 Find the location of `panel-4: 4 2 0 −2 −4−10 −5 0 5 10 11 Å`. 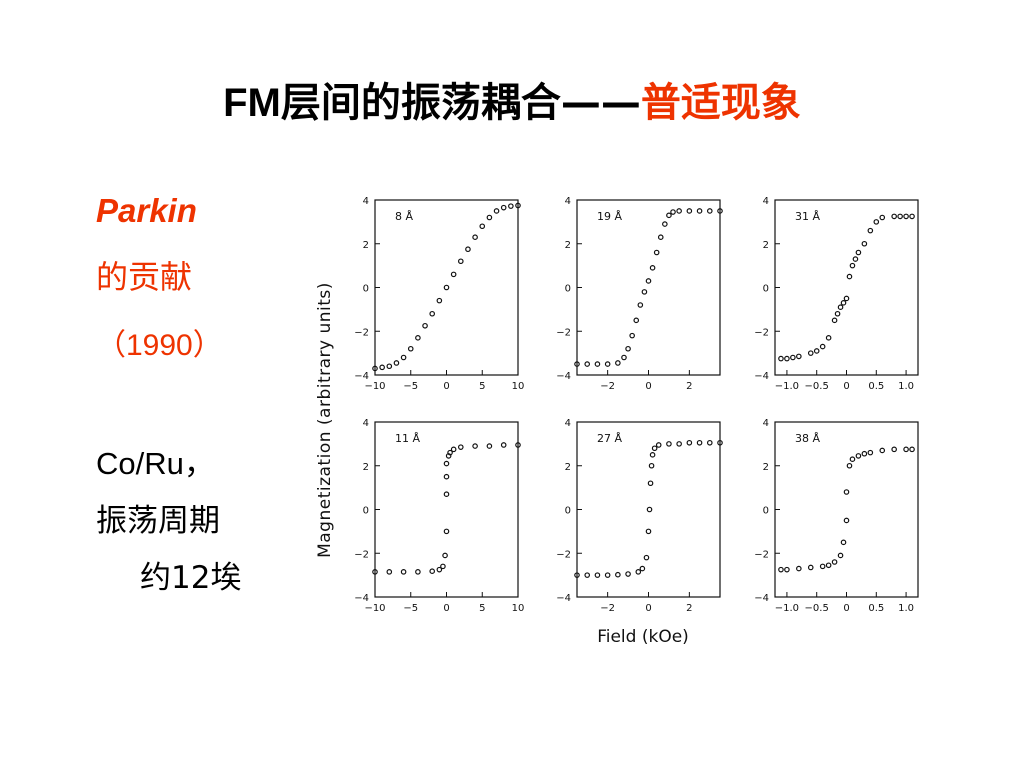

panel-4: 4 2 0 −2 −4−10 −5 0 5 10 11 Å is located at coordinates (439, 516).